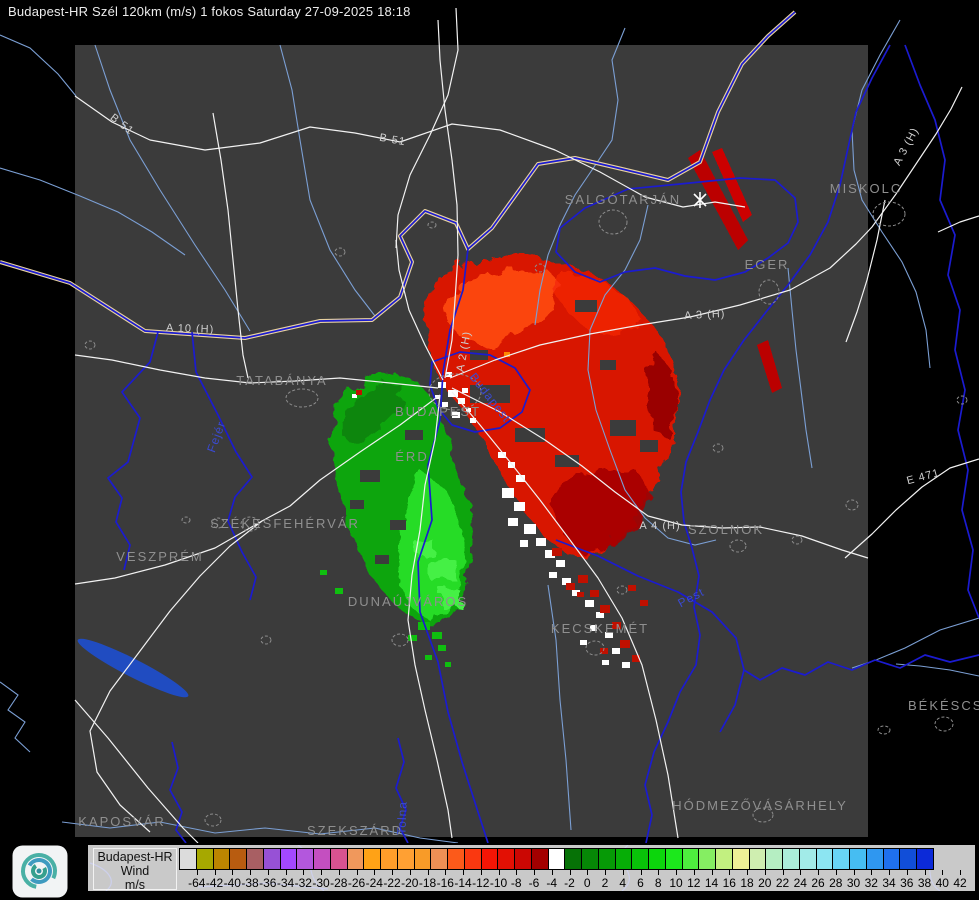 Image resolution: width=979 pixels, height=900 pixels. I want to click on legend-tick-label: -12, so click(481, 883).